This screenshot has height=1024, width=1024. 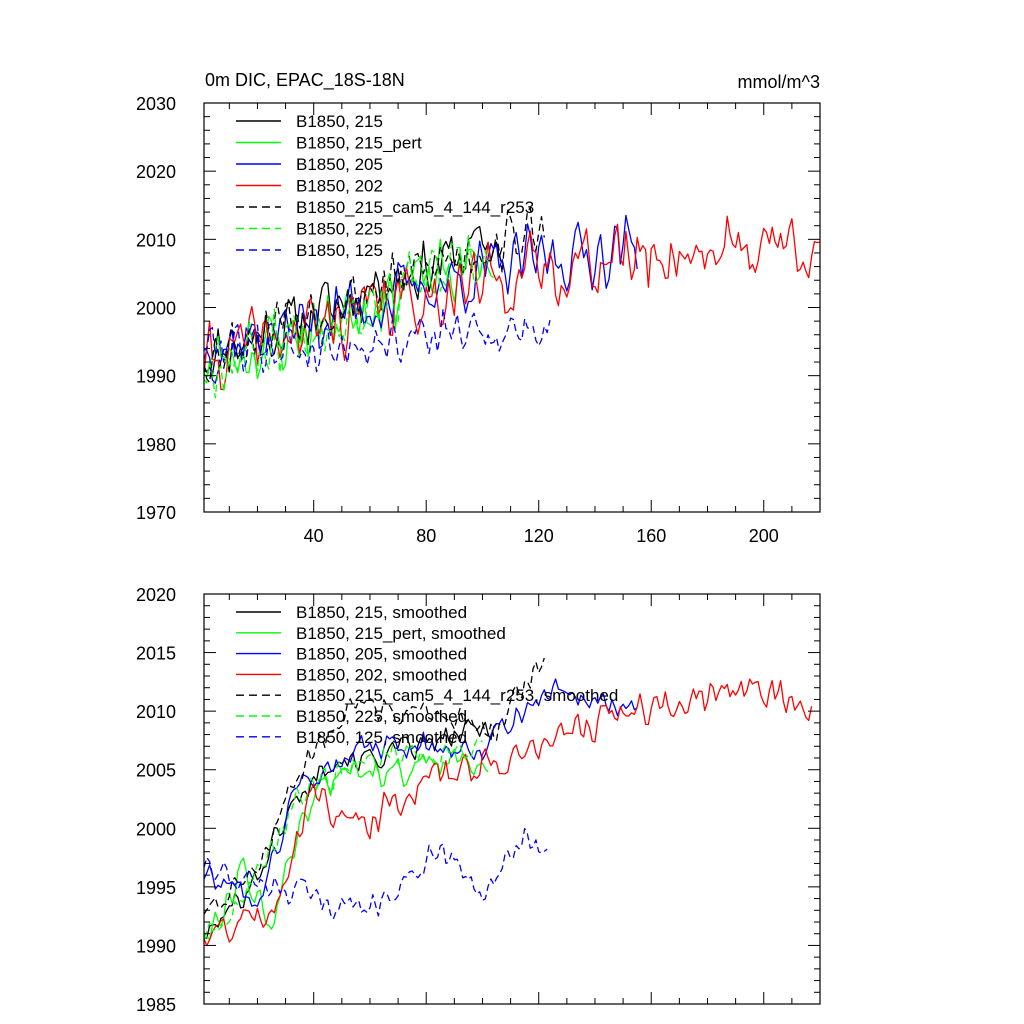 What do you see at coordinates (156, 104) in the screenshot?
I see `p0-ytick-label: 2030` at bounding box center [156, 104].